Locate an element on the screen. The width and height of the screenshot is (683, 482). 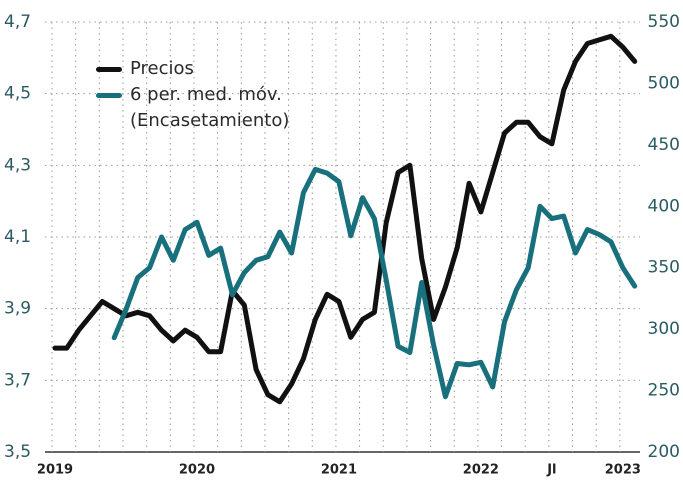
y-tick-label: 3,9 is located at coordinates (17, 309).